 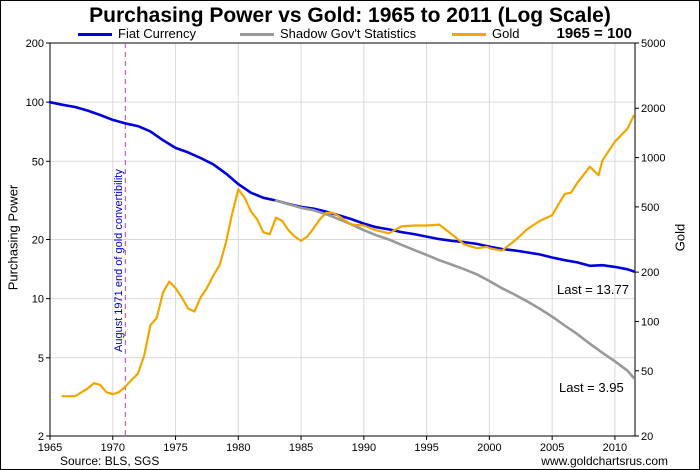 I want to click on y-right-tick-label: 5000, so click(x=653, y=44).